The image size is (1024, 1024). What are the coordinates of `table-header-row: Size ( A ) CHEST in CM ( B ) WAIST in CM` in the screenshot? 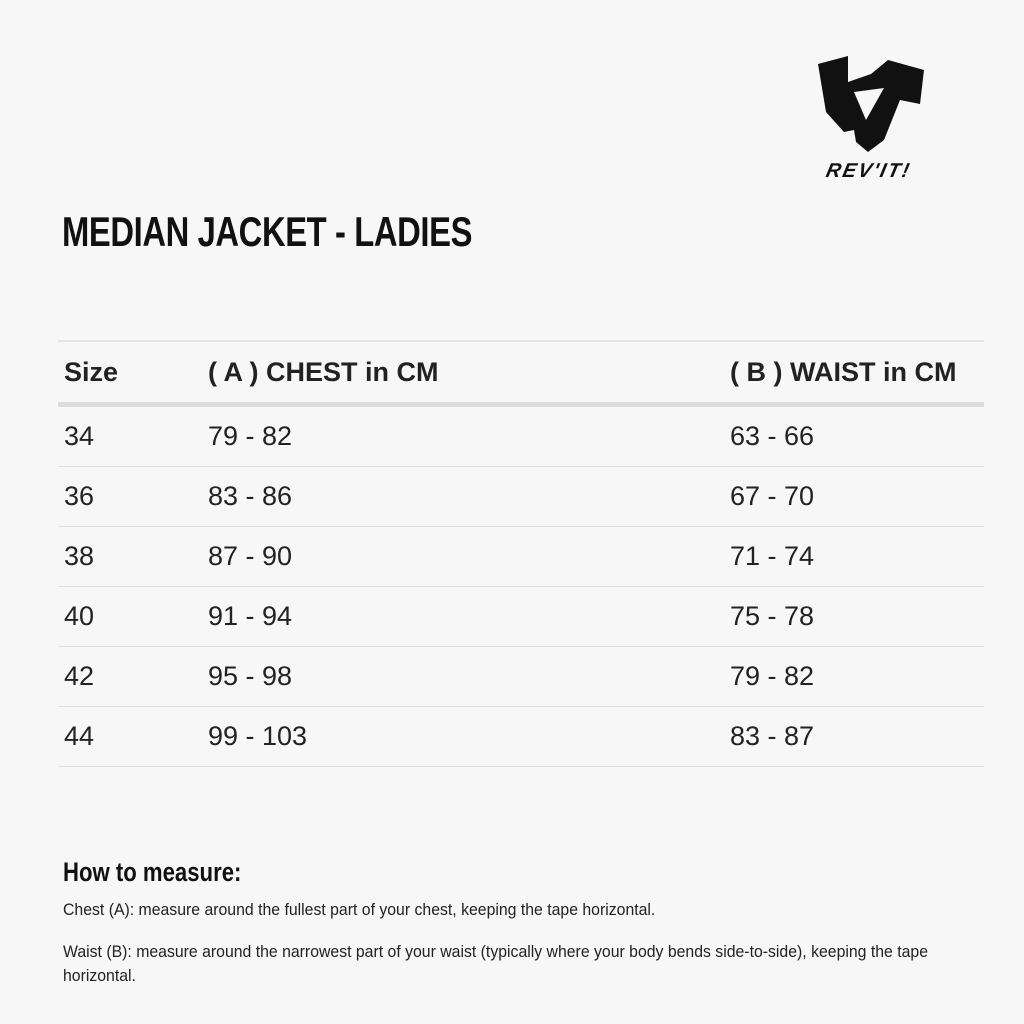 It's located at (521, 374).